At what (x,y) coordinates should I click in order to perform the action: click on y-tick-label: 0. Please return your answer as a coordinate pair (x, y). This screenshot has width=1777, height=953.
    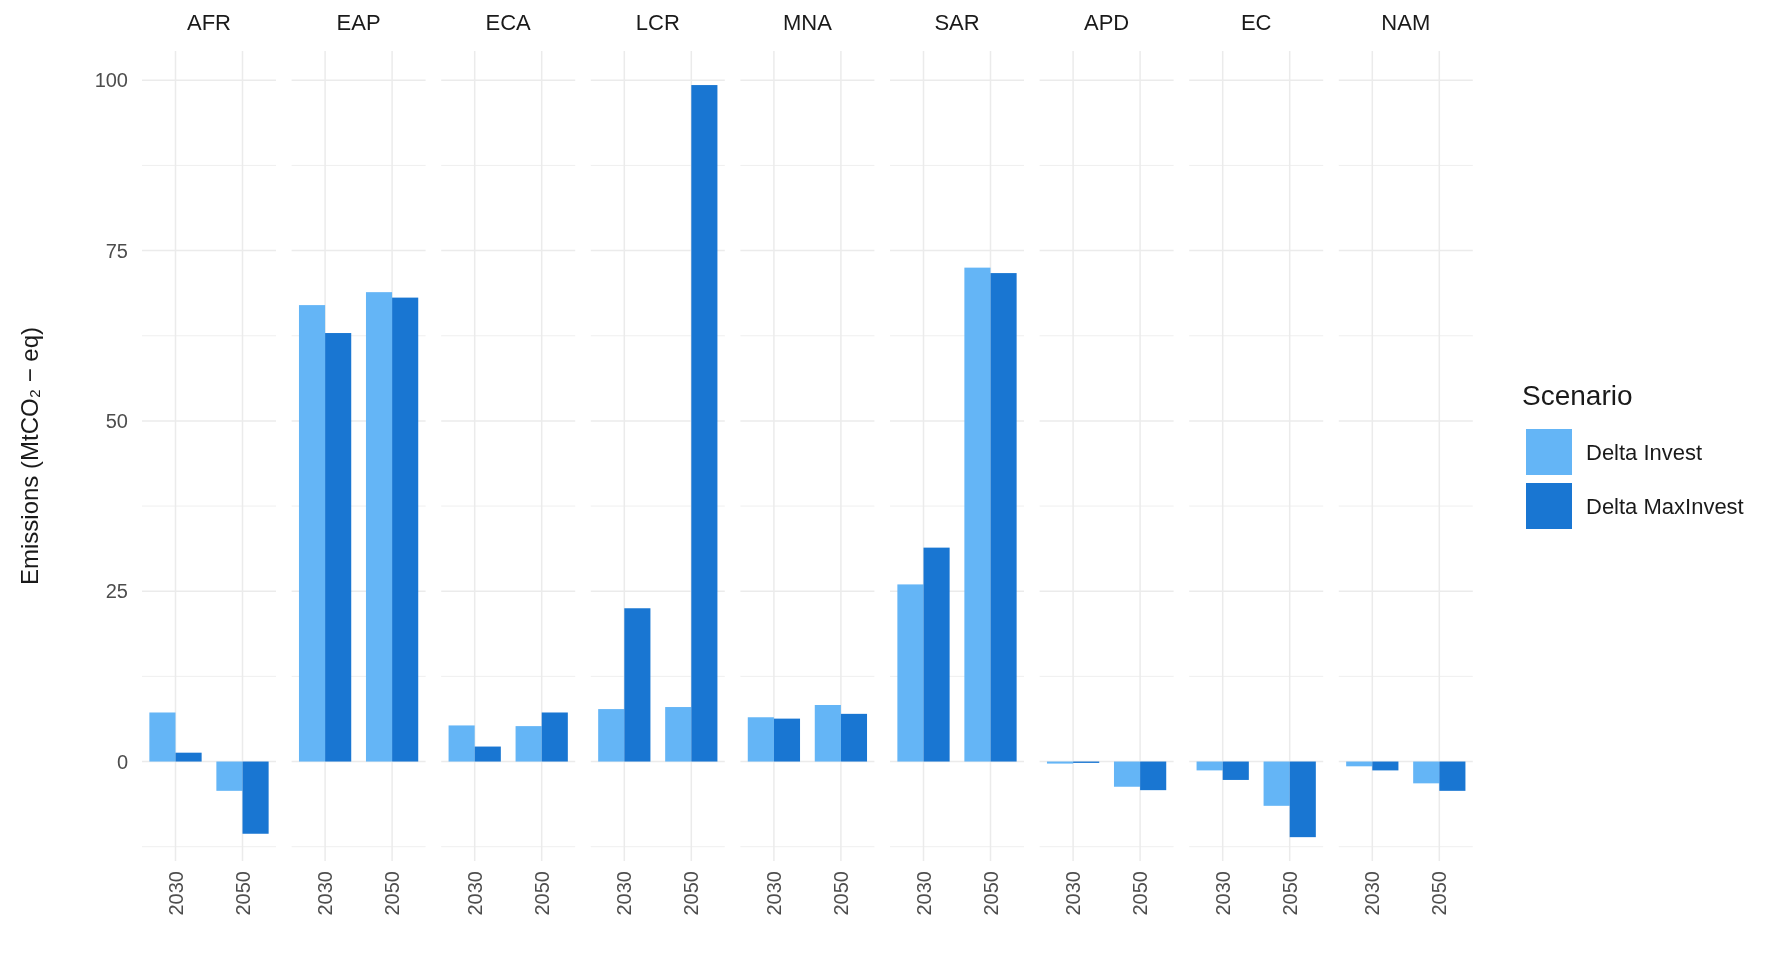
    Looking at the image, I should click on (122, 761).